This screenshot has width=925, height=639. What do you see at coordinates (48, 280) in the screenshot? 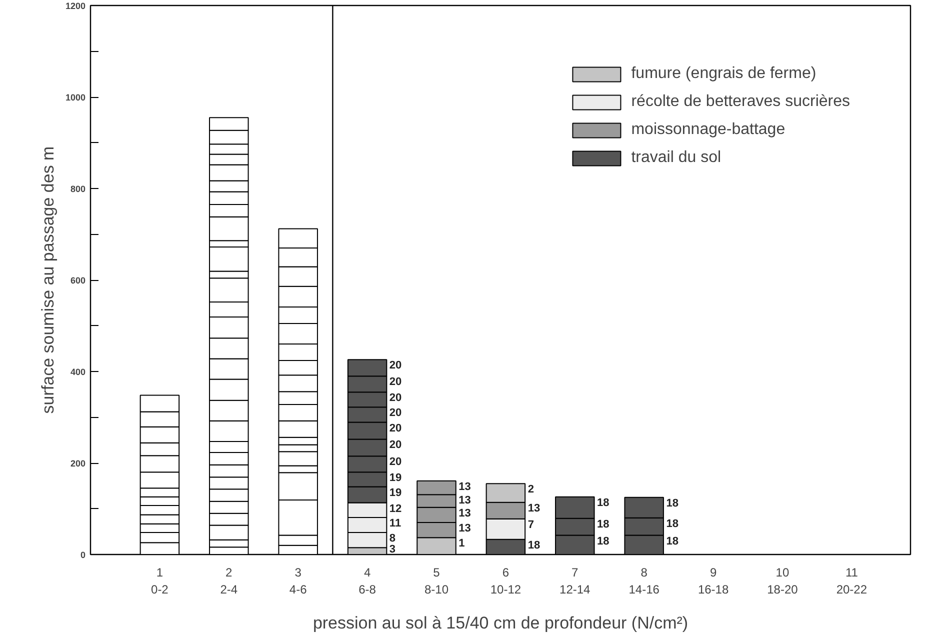
I see `y-axis-title: surface soumise au passage des m` at bounding box center [48, 280].